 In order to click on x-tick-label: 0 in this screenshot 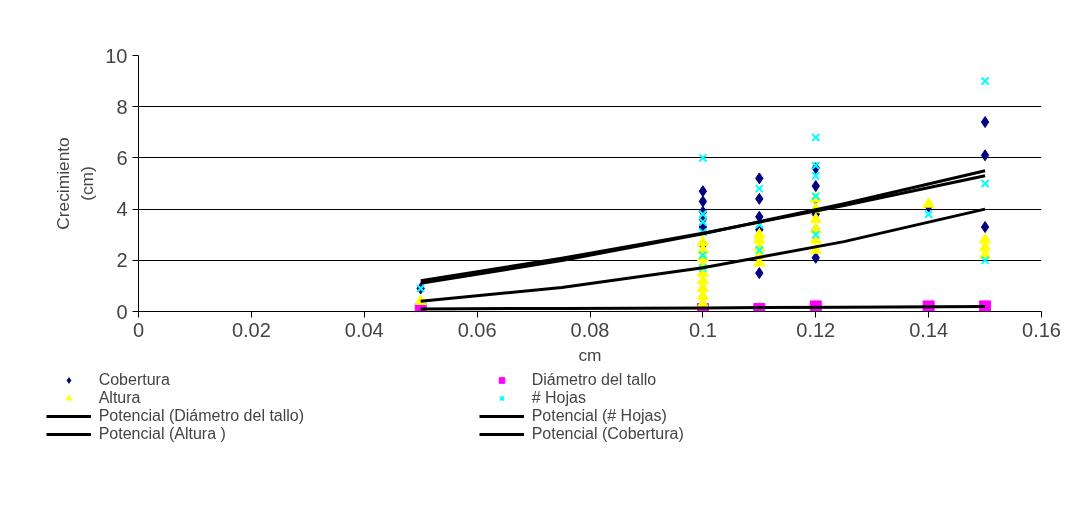, I will do `click(138, 329)`.